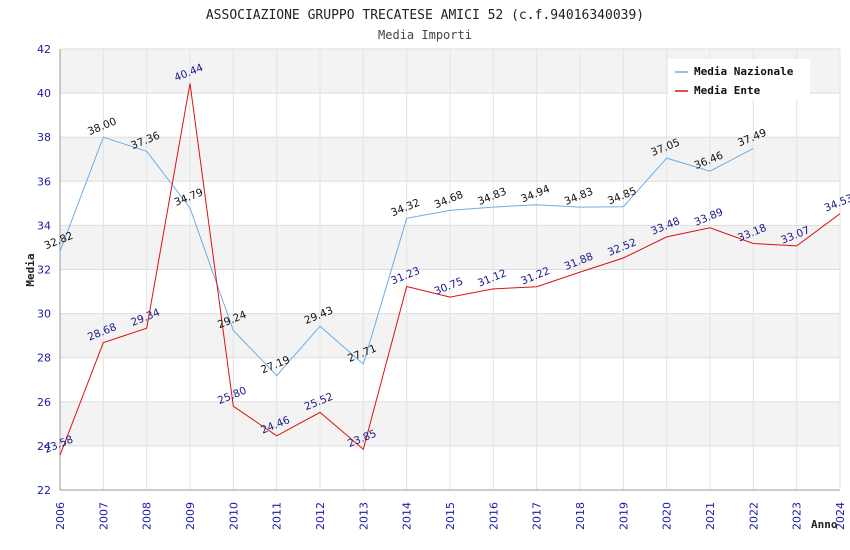 This screenshot has width=850, height=550. What do you see at coordinates (44, 314) in the screenshot?
I see `y-tick-label: 30` at bounding box center [44, 314].